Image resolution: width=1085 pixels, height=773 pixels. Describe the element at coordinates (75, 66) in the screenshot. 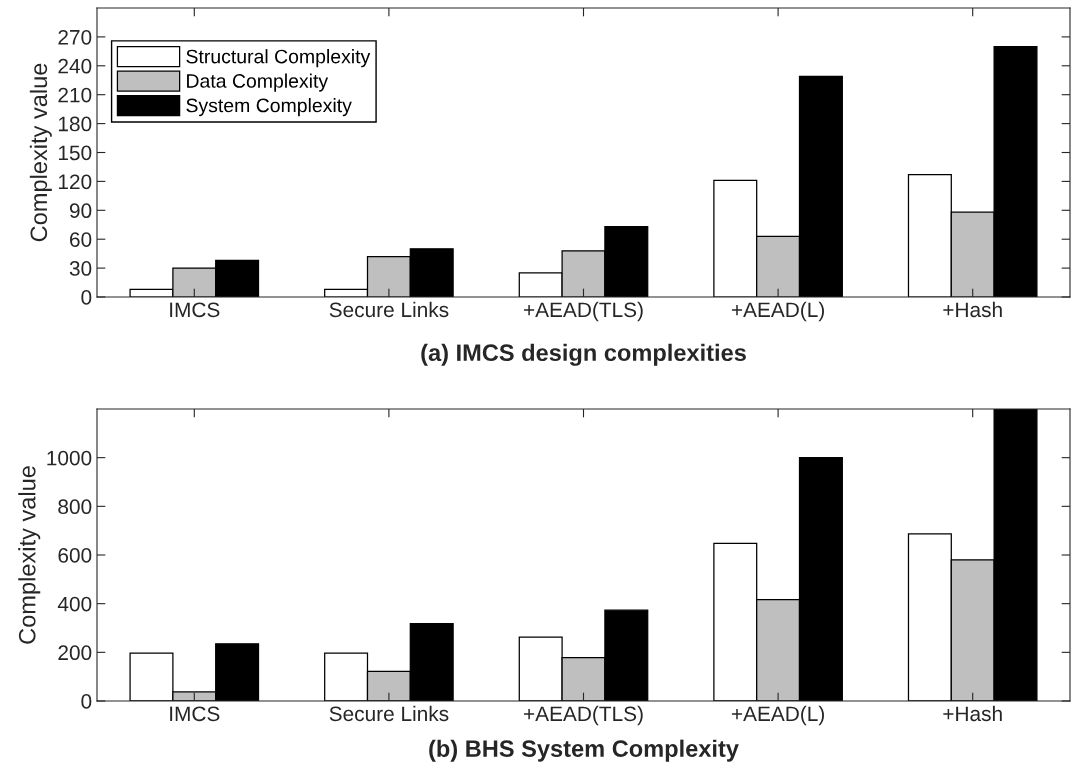

I see `y-tick-label: 240` at that location.